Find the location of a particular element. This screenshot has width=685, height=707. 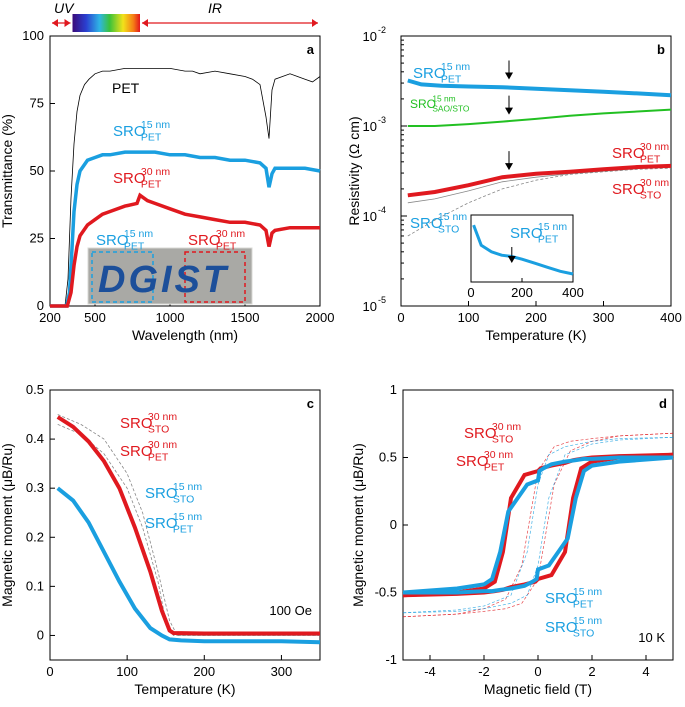

b-sro15-pet-label-main: SRO is located at coordinates (429, 73).